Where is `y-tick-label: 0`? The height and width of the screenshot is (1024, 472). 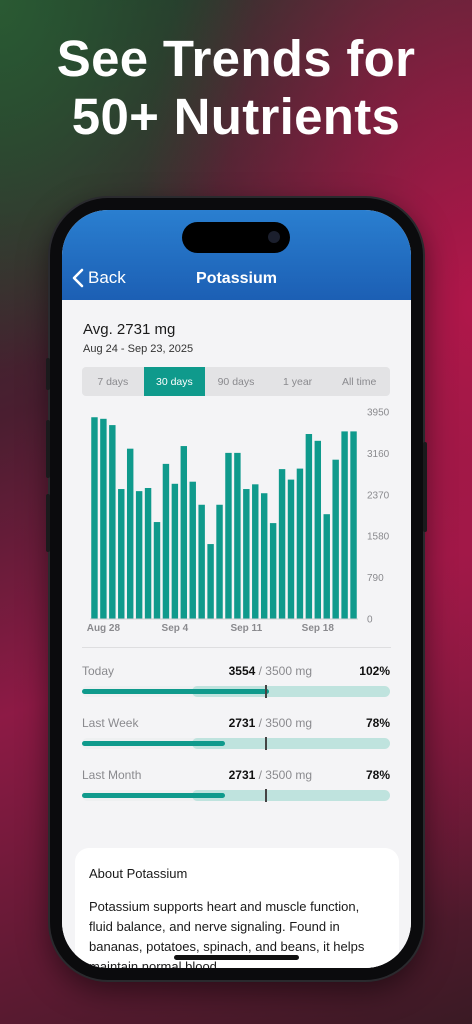 y-tick-label: 0 is located at coordinates (370, 620).